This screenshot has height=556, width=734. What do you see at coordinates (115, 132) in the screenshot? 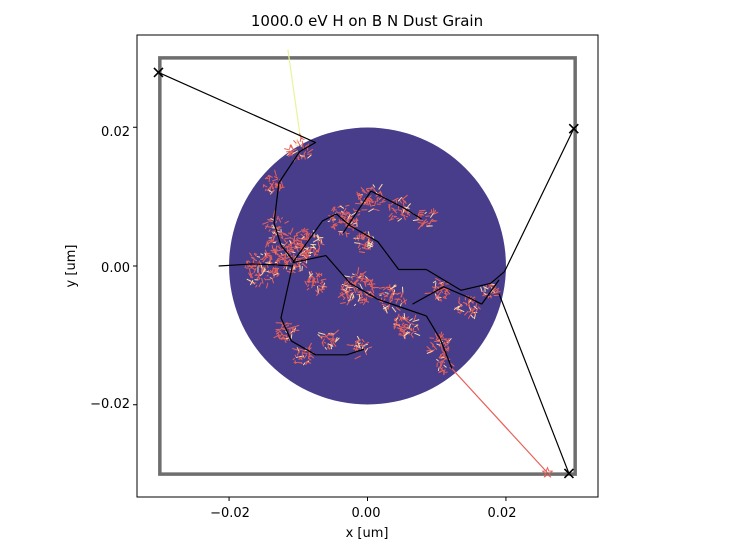
I see `y-tick-label: 0.02` at bounding box center [115, 132].